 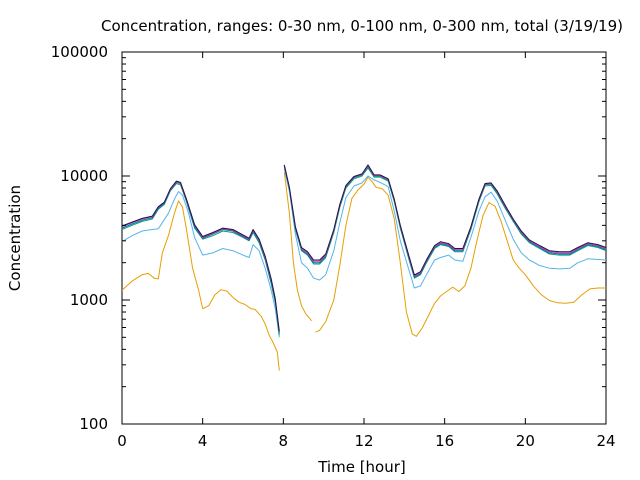 I want to click on x-tick-label: 4, so click(x=203, y=441).